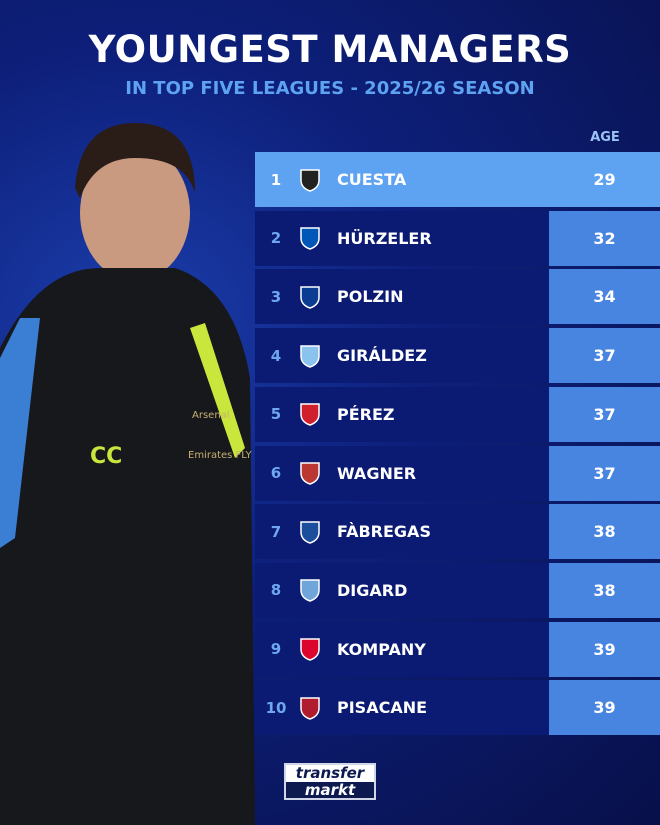 This screenshot has width=660, height=825. What do you see at coordinates (377, 473) in the screenshot?
I see `manager-name: WAGNER` at bounding box center [377, 473].